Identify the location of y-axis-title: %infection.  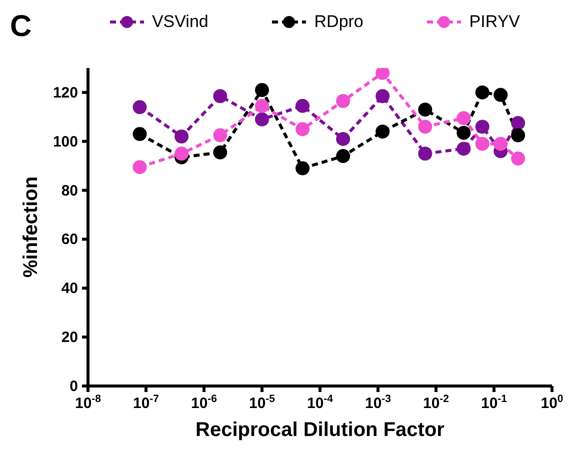
(31, 227).